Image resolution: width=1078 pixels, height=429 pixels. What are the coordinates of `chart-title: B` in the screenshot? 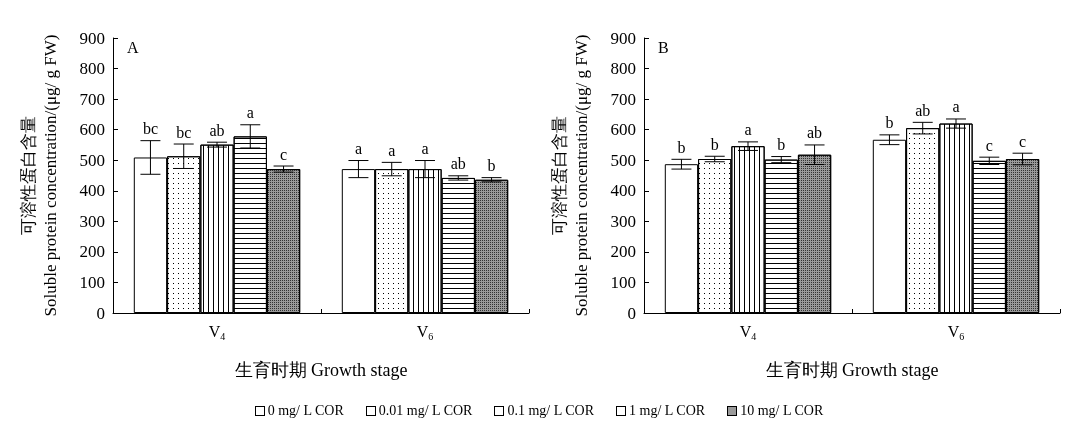 It's located at (663, 47).